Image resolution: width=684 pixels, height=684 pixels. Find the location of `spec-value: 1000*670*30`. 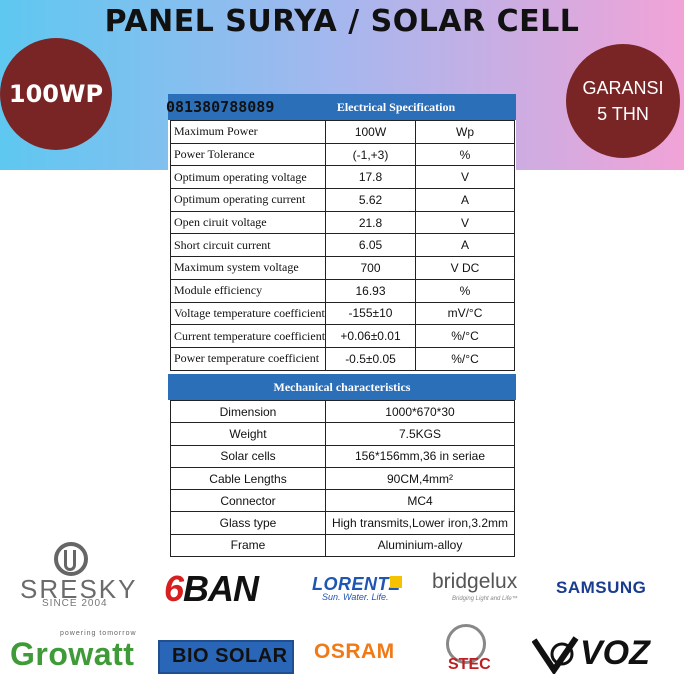

spec-value: 1000*670*30 is located at coordinates (420, 411).